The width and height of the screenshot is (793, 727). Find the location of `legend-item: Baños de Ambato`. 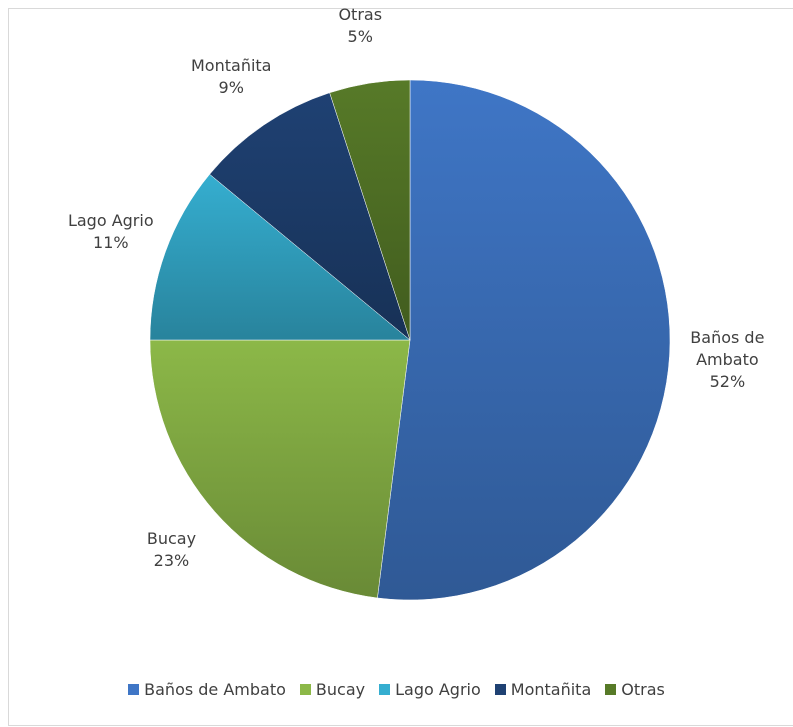

legend-item: Baños de Ambato is located at coordinates (207, 689).